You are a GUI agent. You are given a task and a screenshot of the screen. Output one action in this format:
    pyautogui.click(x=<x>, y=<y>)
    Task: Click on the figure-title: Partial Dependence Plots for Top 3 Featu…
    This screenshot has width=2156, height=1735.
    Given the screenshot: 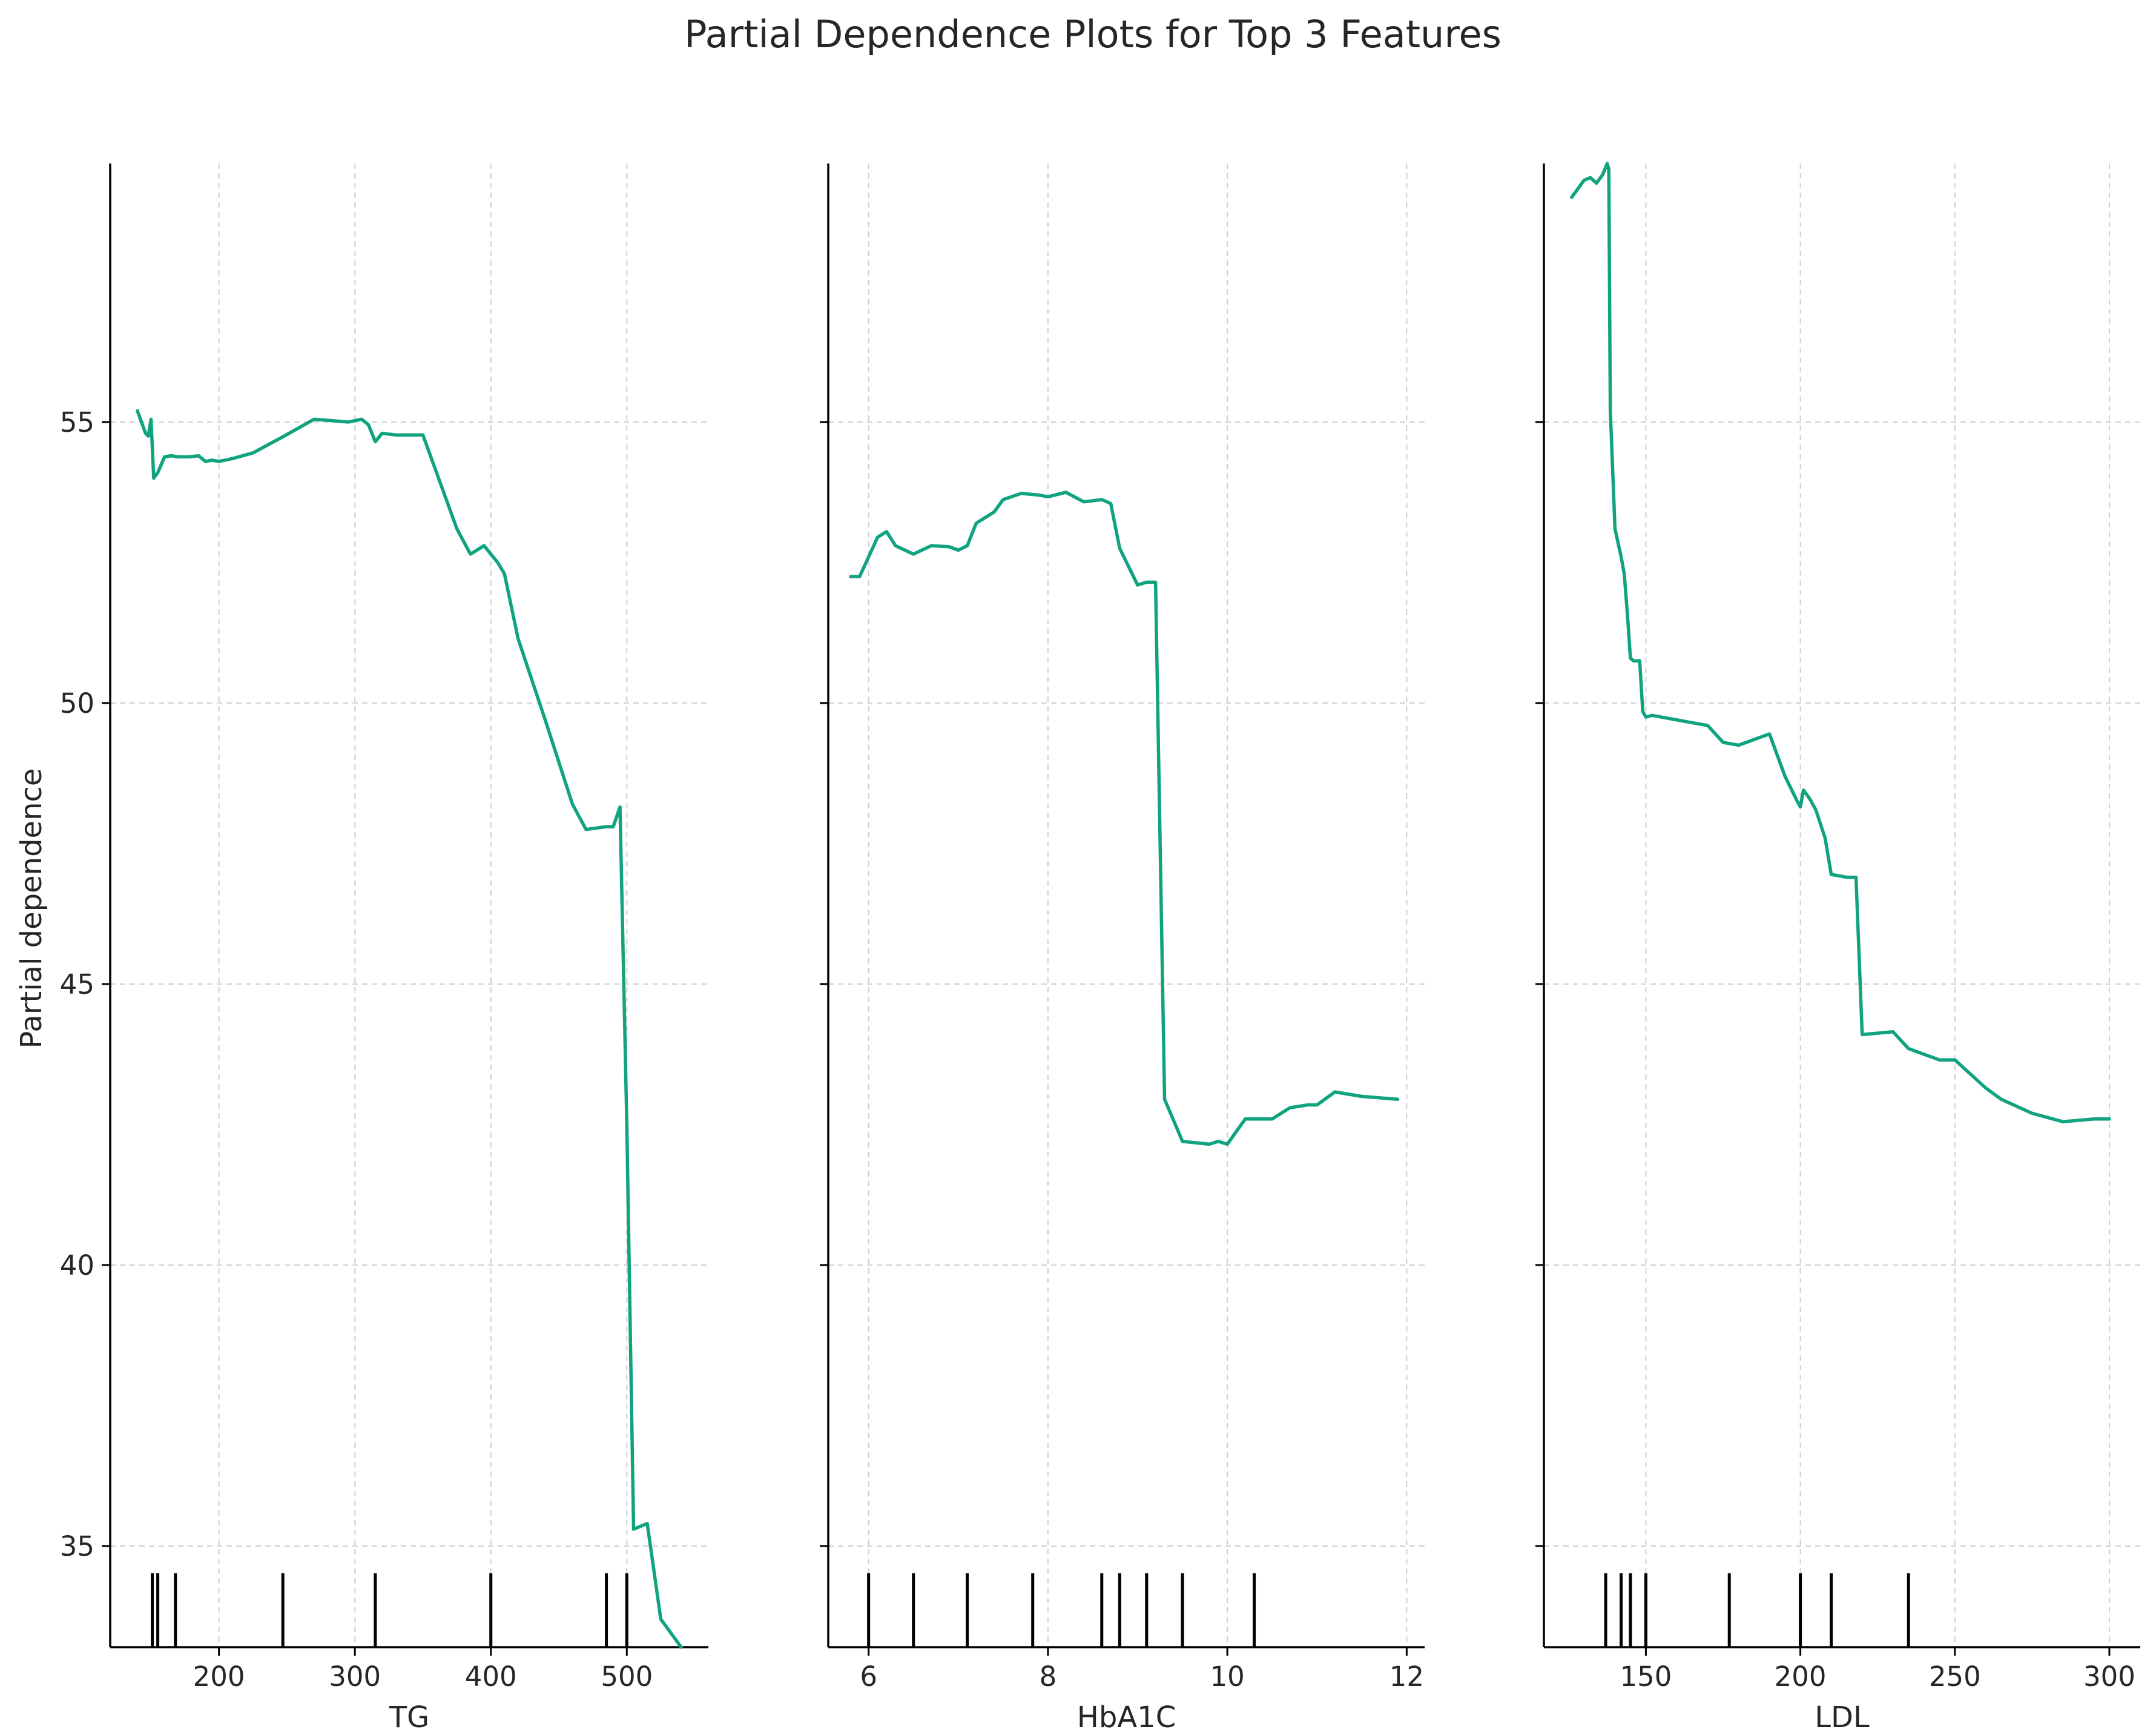 What is the action you would take?
    pyautogui.click(x=1093, y=34)
    